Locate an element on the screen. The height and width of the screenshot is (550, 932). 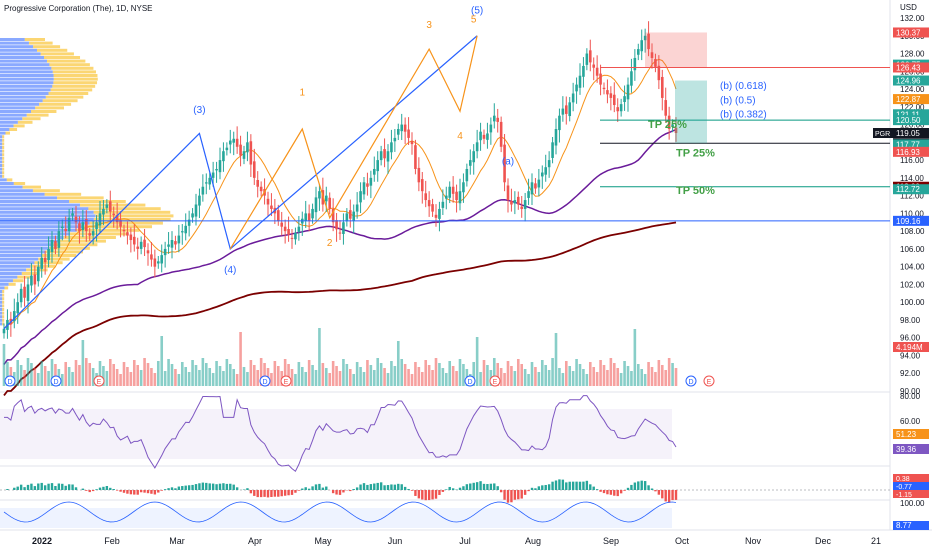
price-tick-label: 124.00 is located at coordinates (912, 89).